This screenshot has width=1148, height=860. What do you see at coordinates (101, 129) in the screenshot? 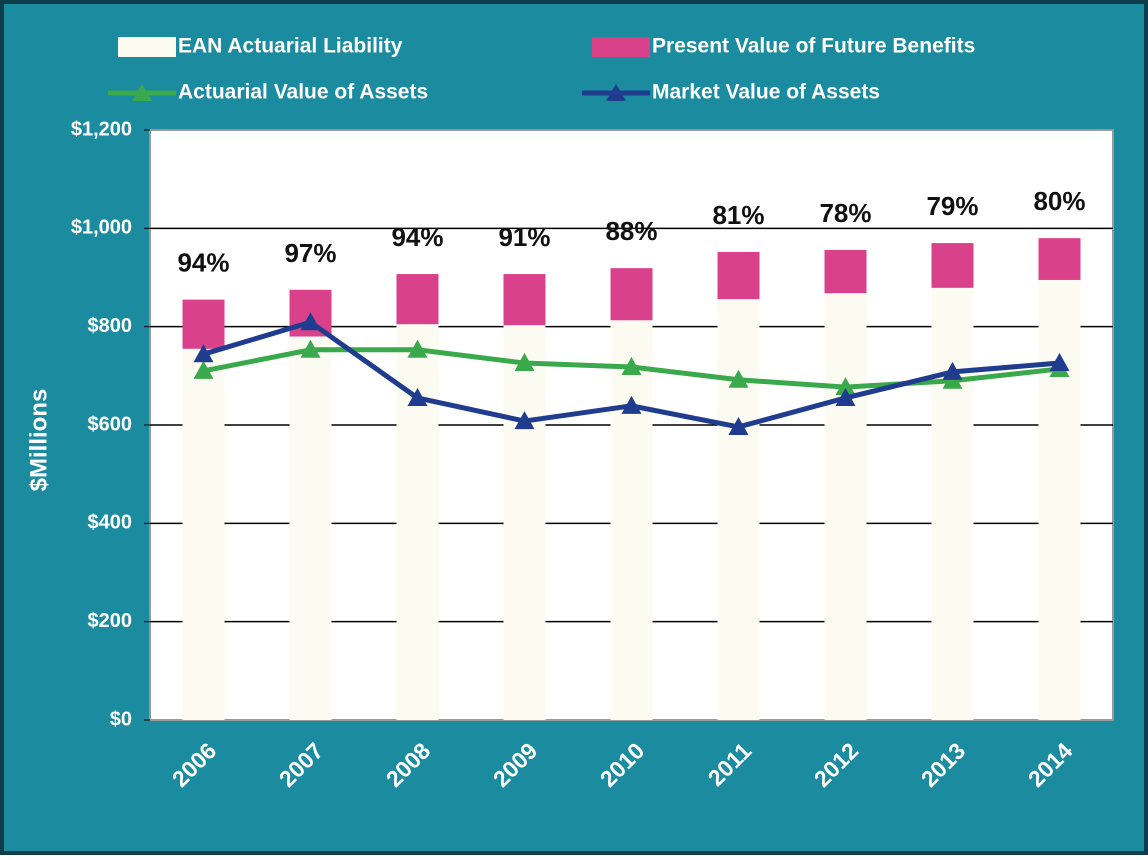
I see `y-tick-label: $1,200` at bounding box center [101, 129].